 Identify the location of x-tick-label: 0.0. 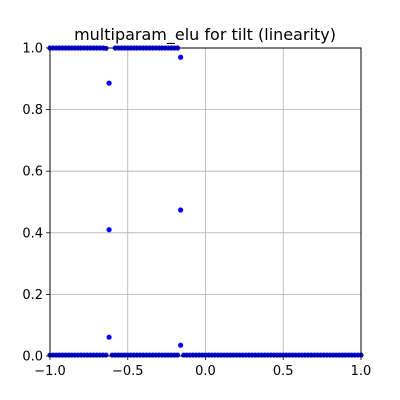
(205, 371).